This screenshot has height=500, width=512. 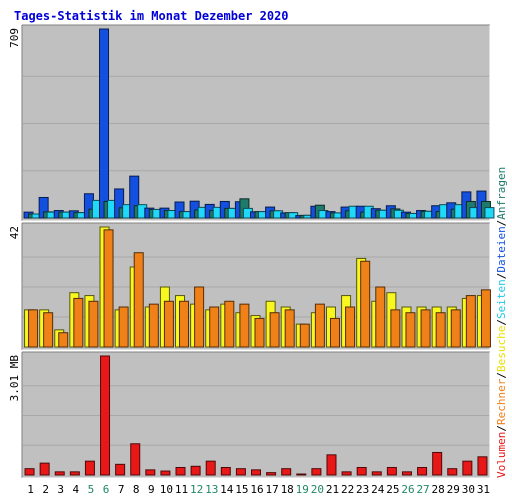 I want to click on day-label-24: 24, so click(x=378, y=489).